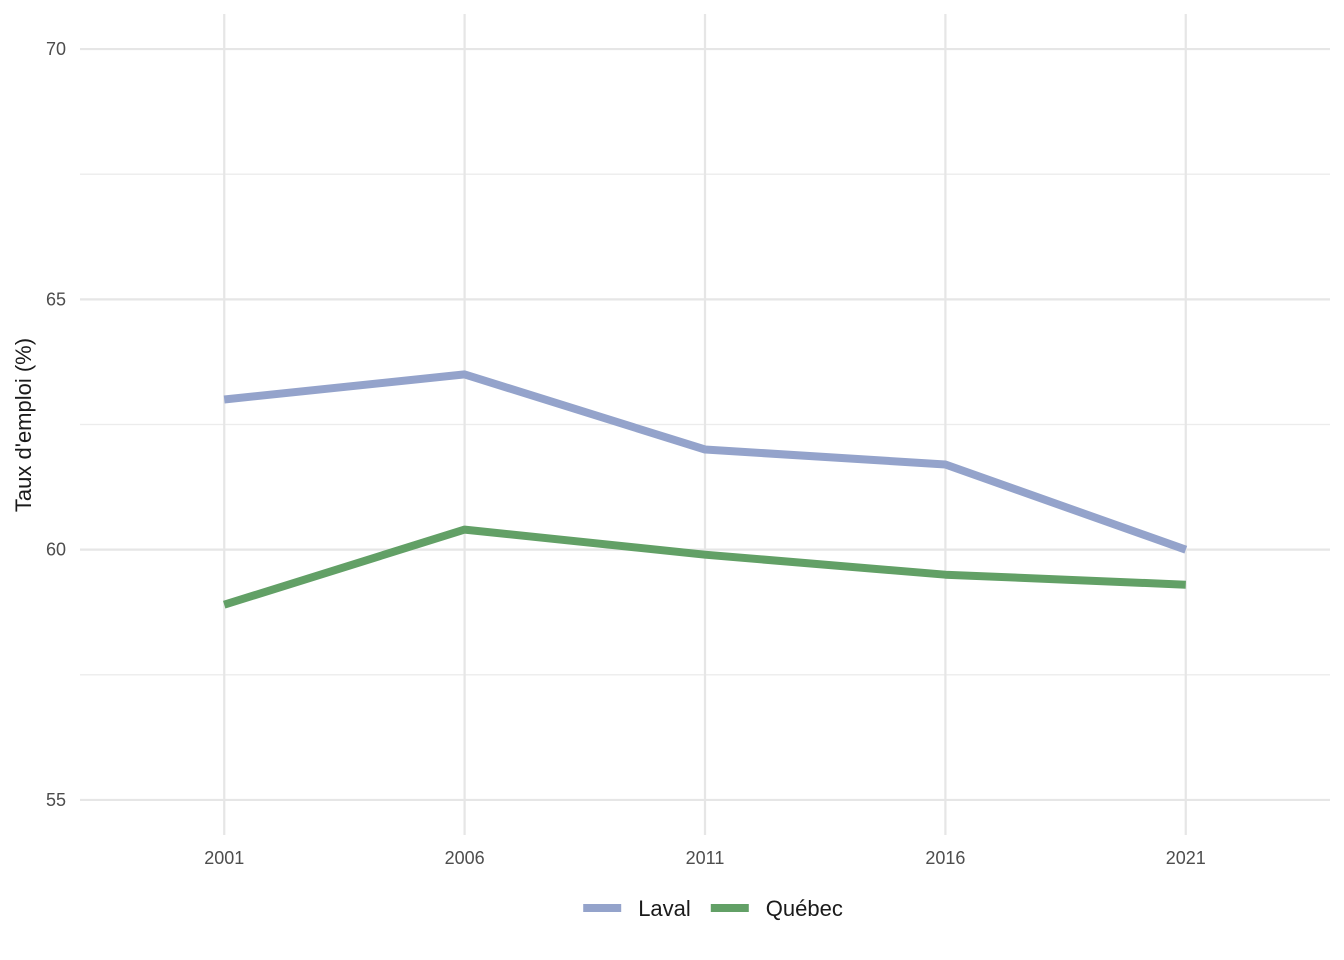  I want to click on x-tick-label: 2016, so click(945, 858).